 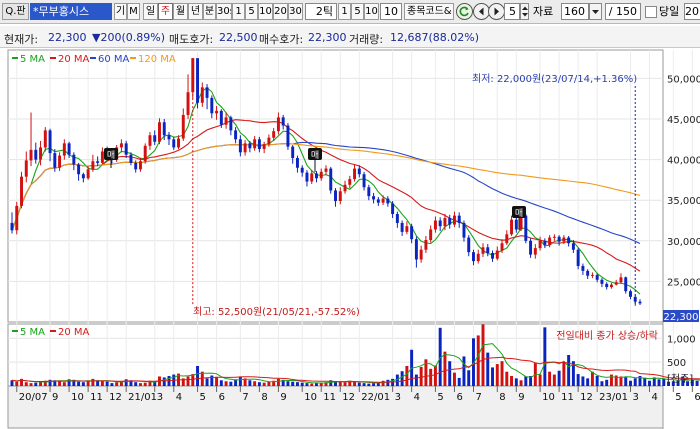 I want to click on search-field: 종목코드&, so click(x=429, y=11).